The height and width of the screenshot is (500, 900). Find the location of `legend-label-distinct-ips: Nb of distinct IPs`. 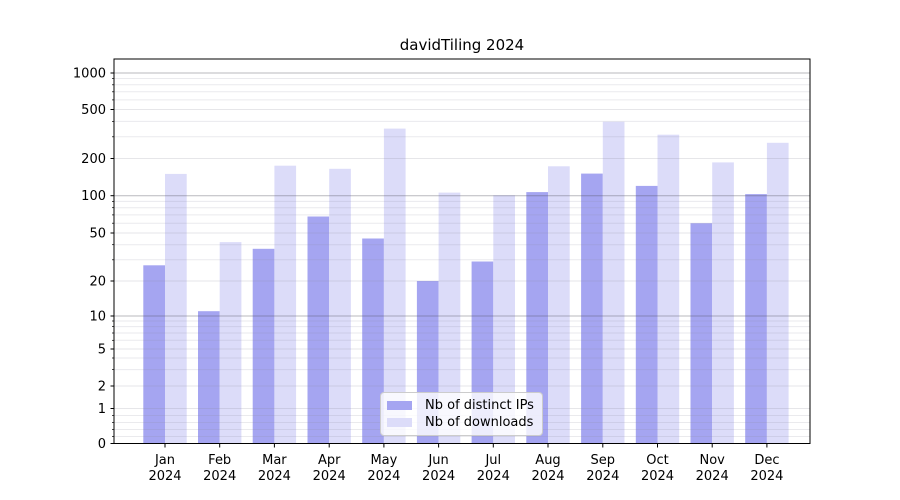

legend-label-distinct-ips: Nb of distinct IPs is located at coordinates (479, 405).